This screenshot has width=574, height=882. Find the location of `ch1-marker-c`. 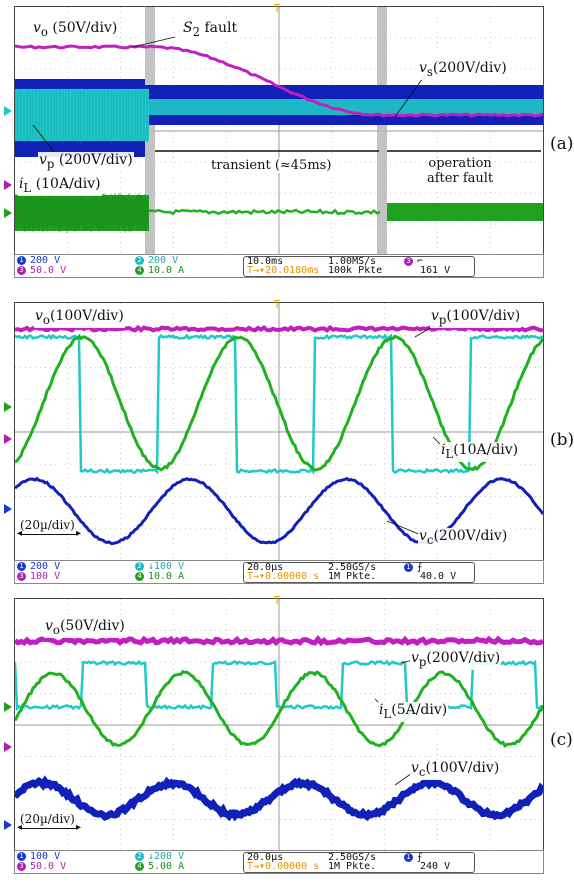

ch1-marker-c is located at coordinates (8, 825).